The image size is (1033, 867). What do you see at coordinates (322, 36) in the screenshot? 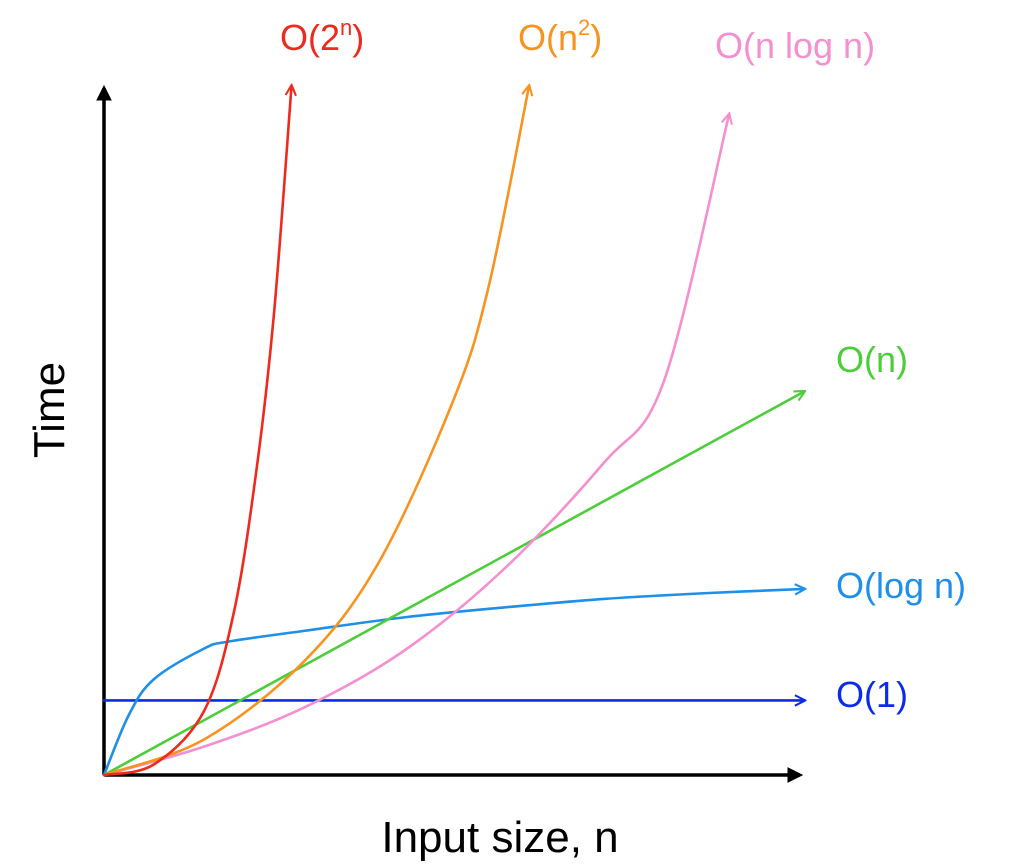
I see `label-o2n: O(2n)` at bounding box center [322, 36].